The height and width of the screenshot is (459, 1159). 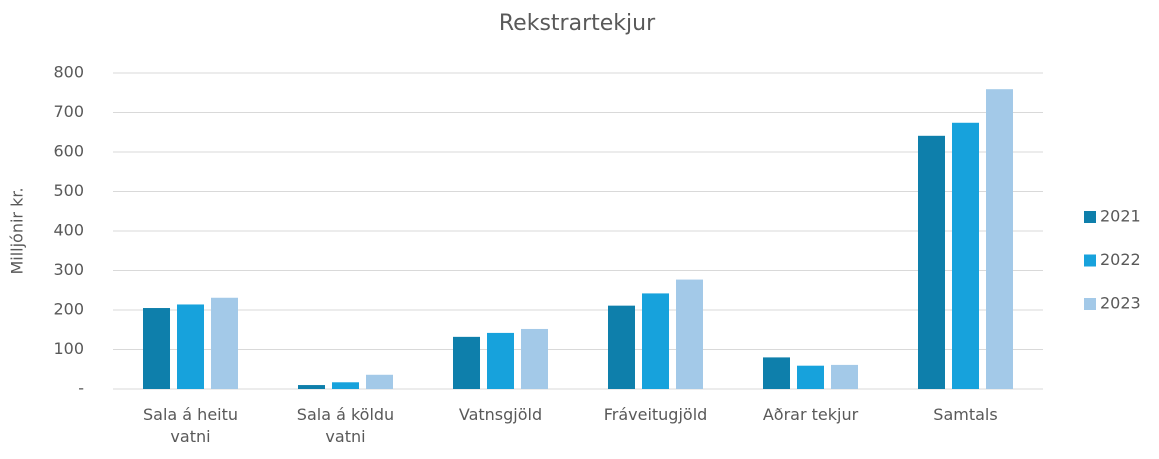 I want to click on x-tick-label: Sala á heitu vatni, so click(x=190, y=425).